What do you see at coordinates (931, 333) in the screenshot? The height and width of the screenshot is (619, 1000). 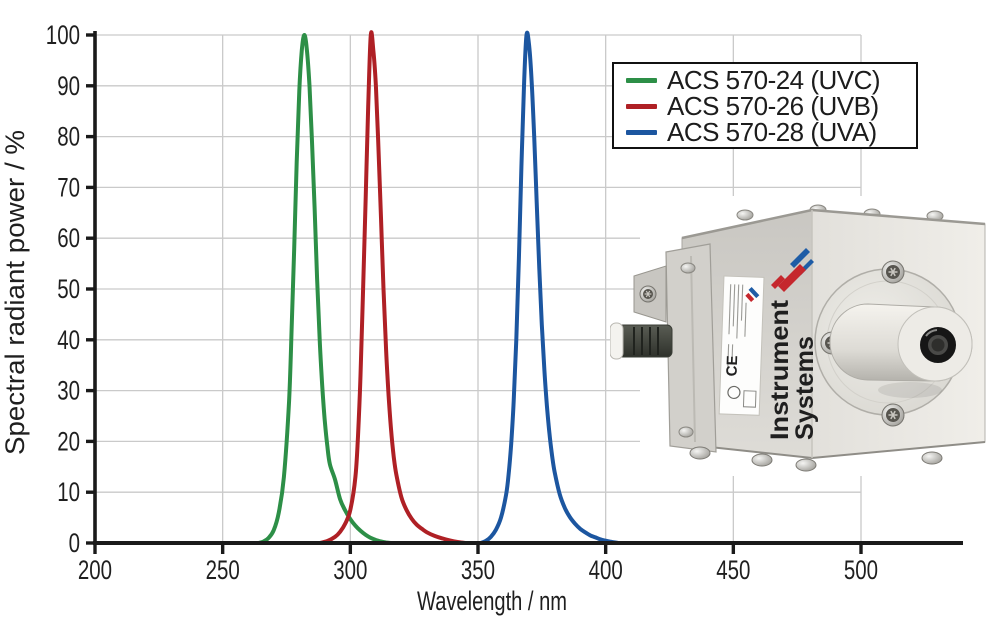 I see `aperture-highlight` at bounding box center [931, 333].